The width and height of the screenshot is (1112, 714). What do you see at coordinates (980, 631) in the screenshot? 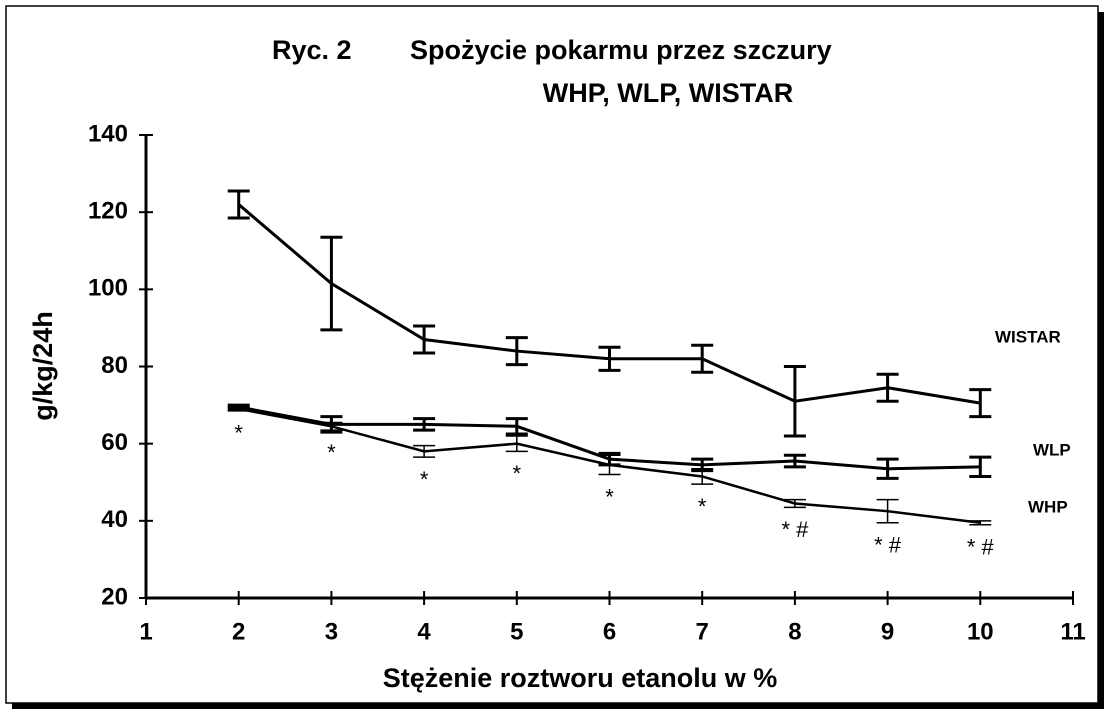
I see `x-tick-label: 10` at bounding box center [980, 631].